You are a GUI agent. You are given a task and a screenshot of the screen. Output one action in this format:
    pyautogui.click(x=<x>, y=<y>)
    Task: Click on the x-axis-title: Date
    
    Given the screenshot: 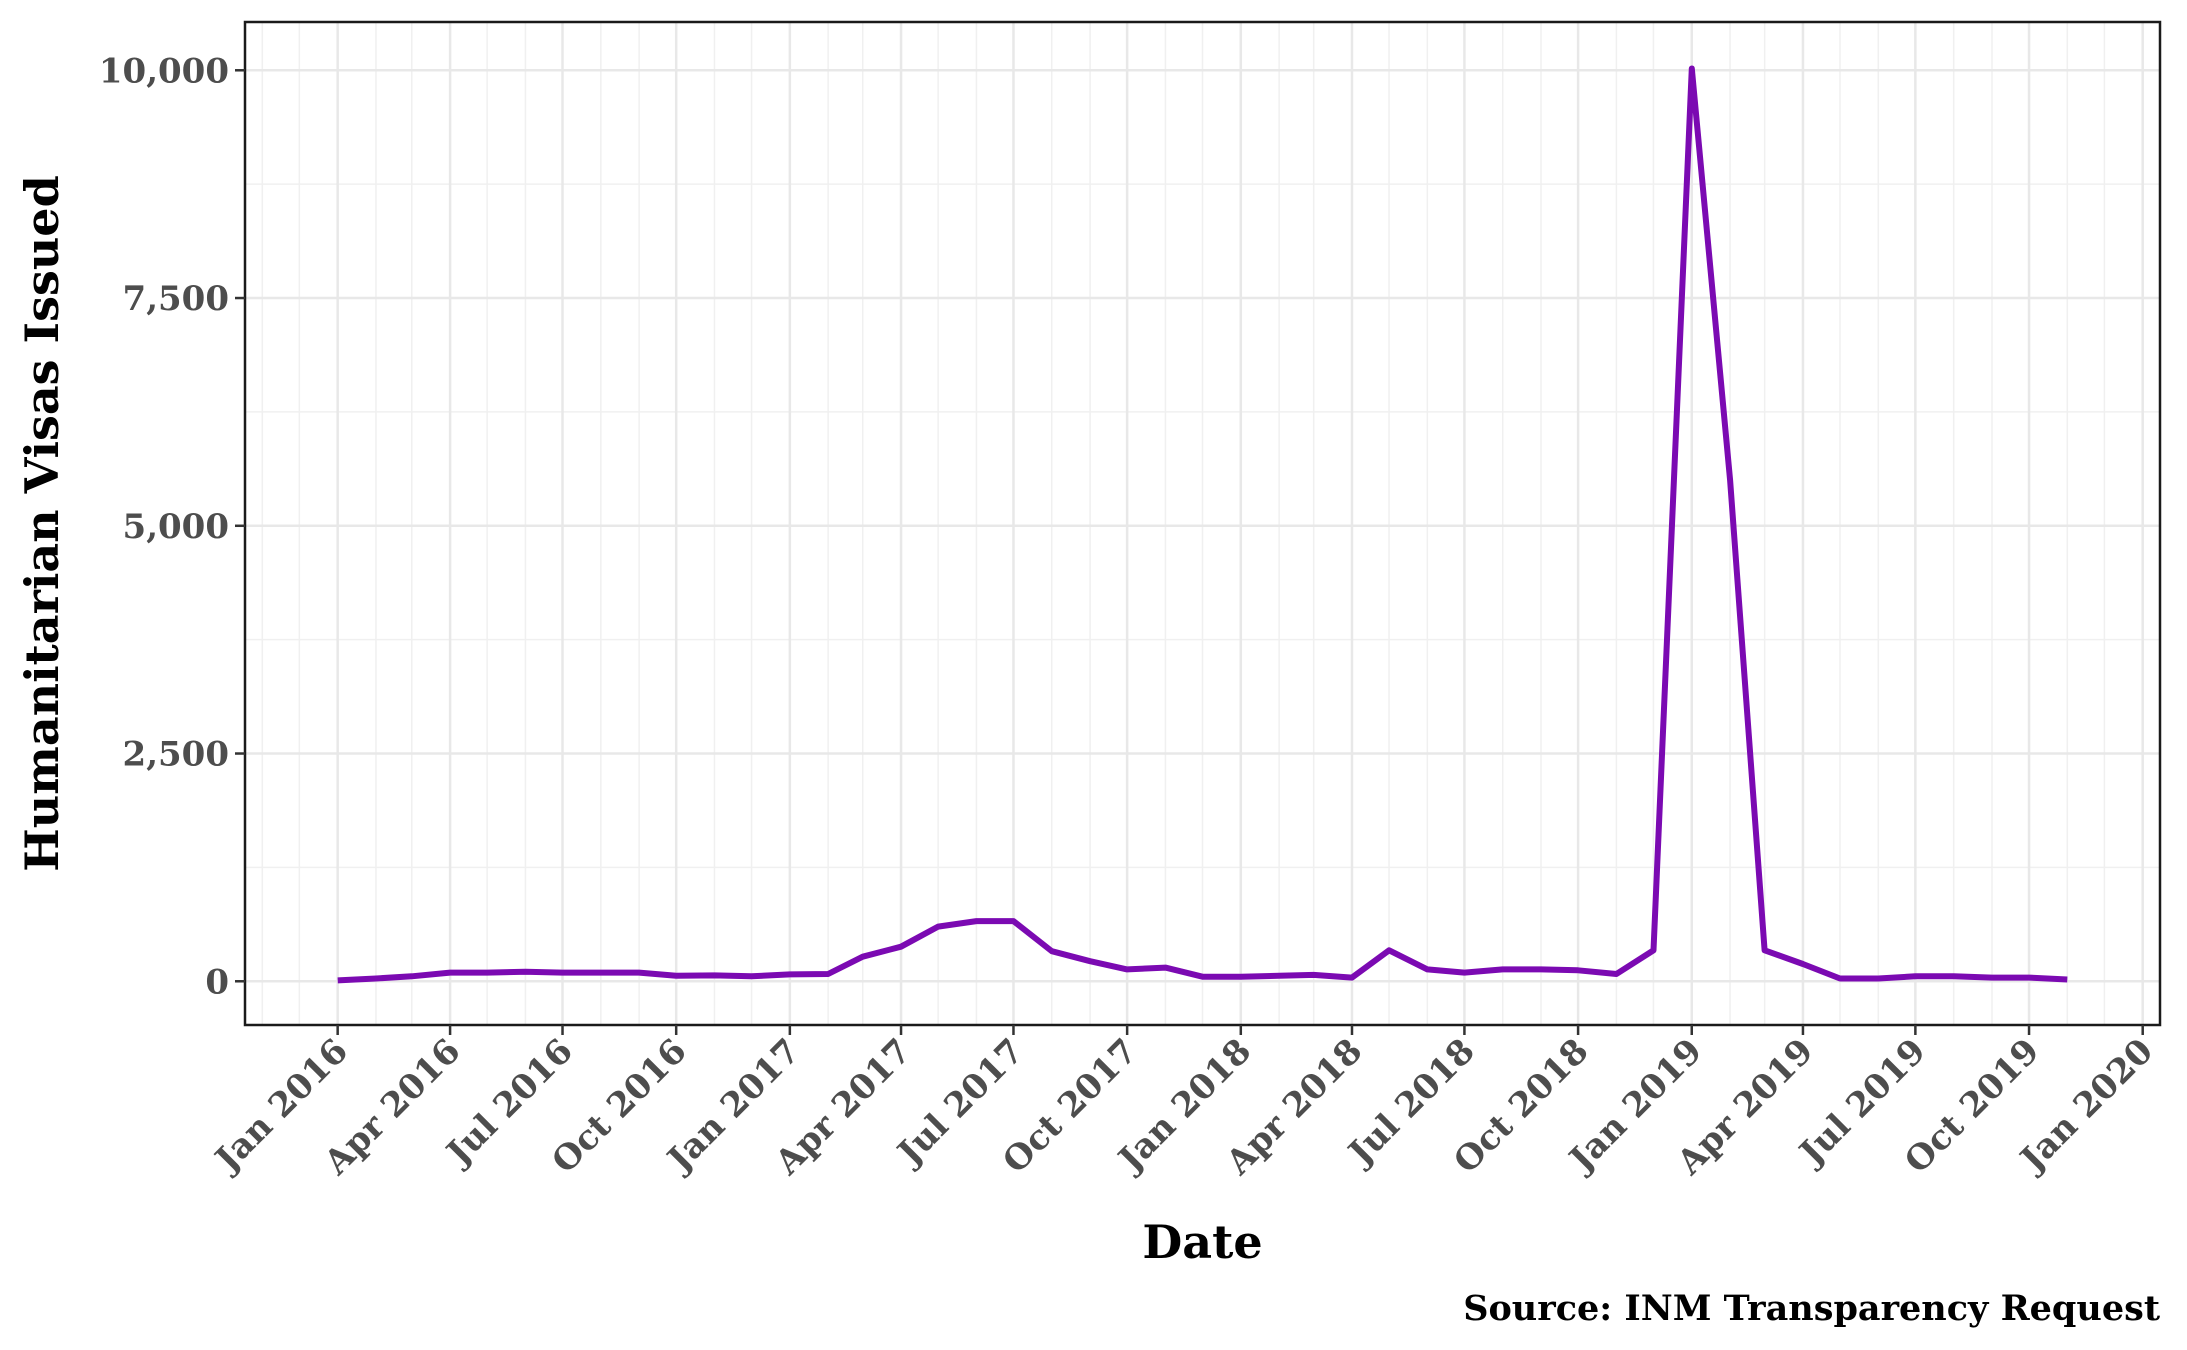 What is the action you would take?
    pyautogui.click(x=1202, y=1242)
    